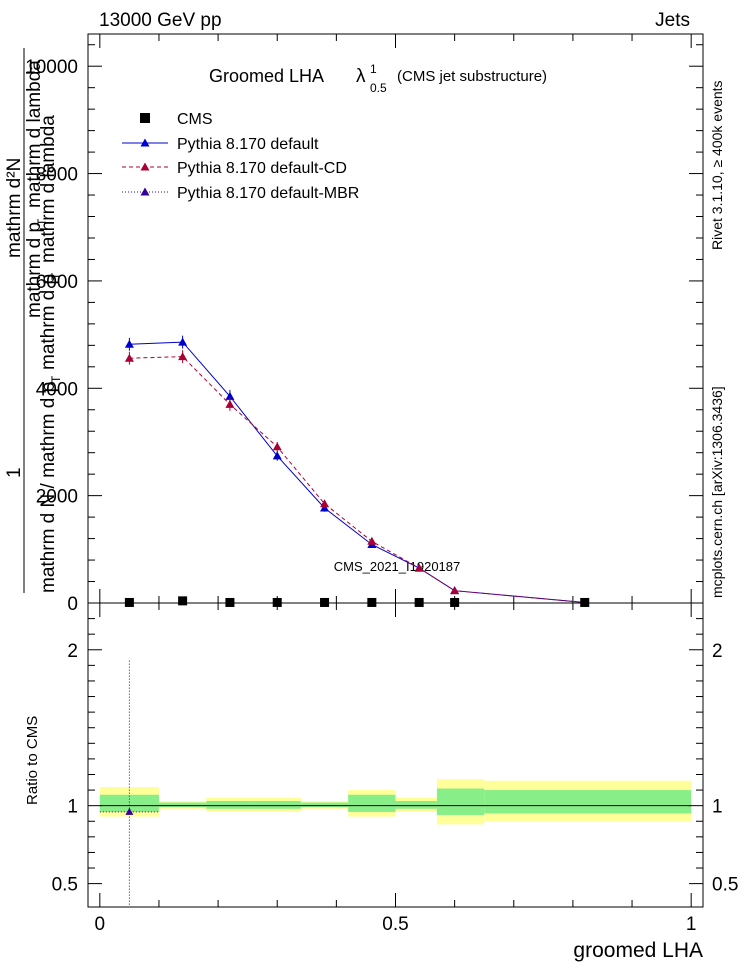  What do you see at coordinates (42, 222) in the screenshot?
I see `y-label-numerator-t-sub: T` at bounding box center [42, 222].